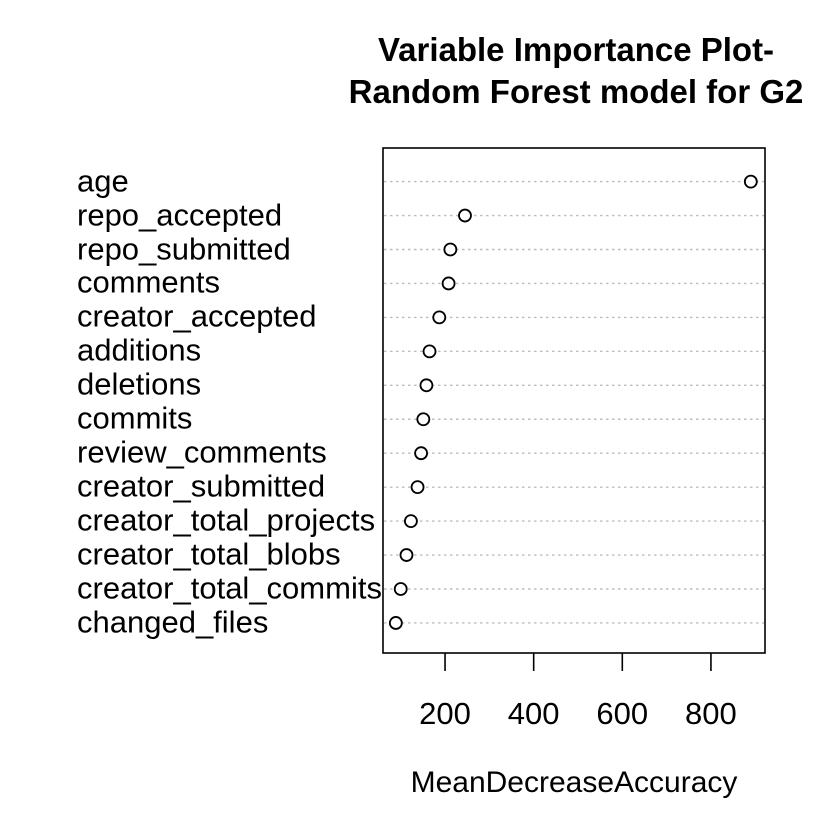  What do you see at coordinates (135, 418) in the screenshot?
I see `y-axis-label: commits` at bounding box center [135, 418].